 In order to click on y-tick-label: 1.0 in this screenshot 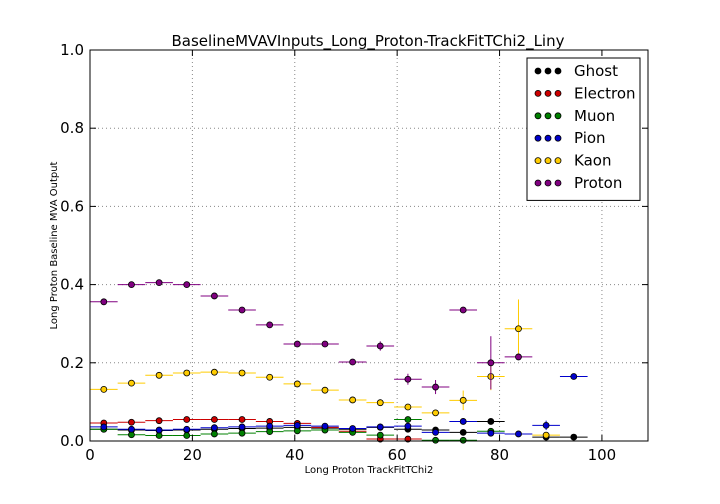, I will do `click(72, 50)`.